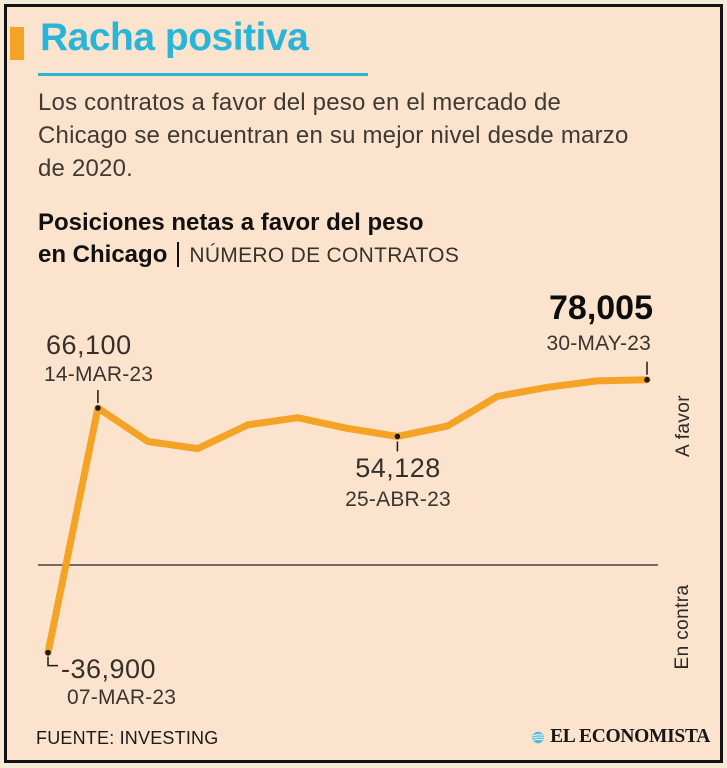  What do you see at coordinates (538, 737) in the screenshot?
I see `el-economista-globe-icon` at bounding box center [538, 737].